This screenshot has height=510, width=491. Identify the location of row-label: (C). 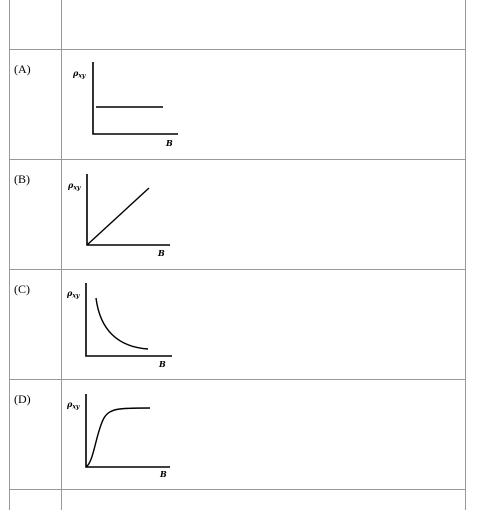
(22, 289).